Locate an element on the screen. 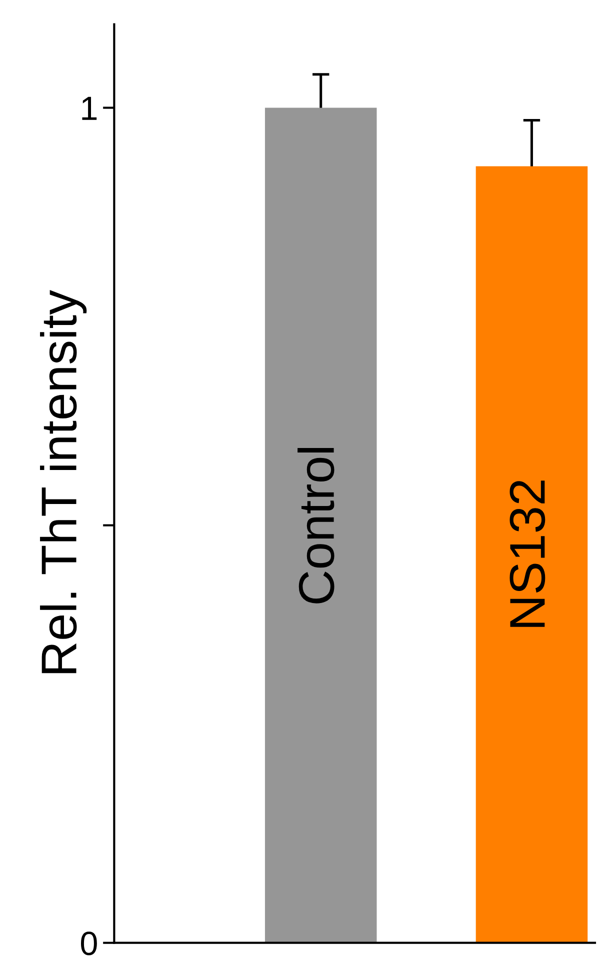 This screenshot has height=970, width=601. y-axis-title: Rel. ThT intensity is located at coordinates (63, 482).